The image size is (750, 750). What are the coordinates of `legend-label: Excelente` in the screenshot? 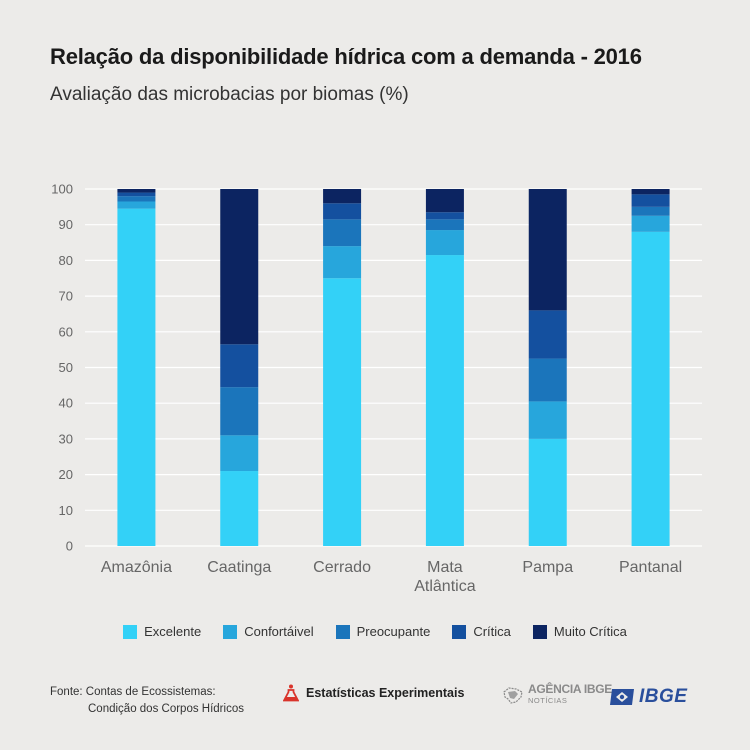 It's located at (173, 631).